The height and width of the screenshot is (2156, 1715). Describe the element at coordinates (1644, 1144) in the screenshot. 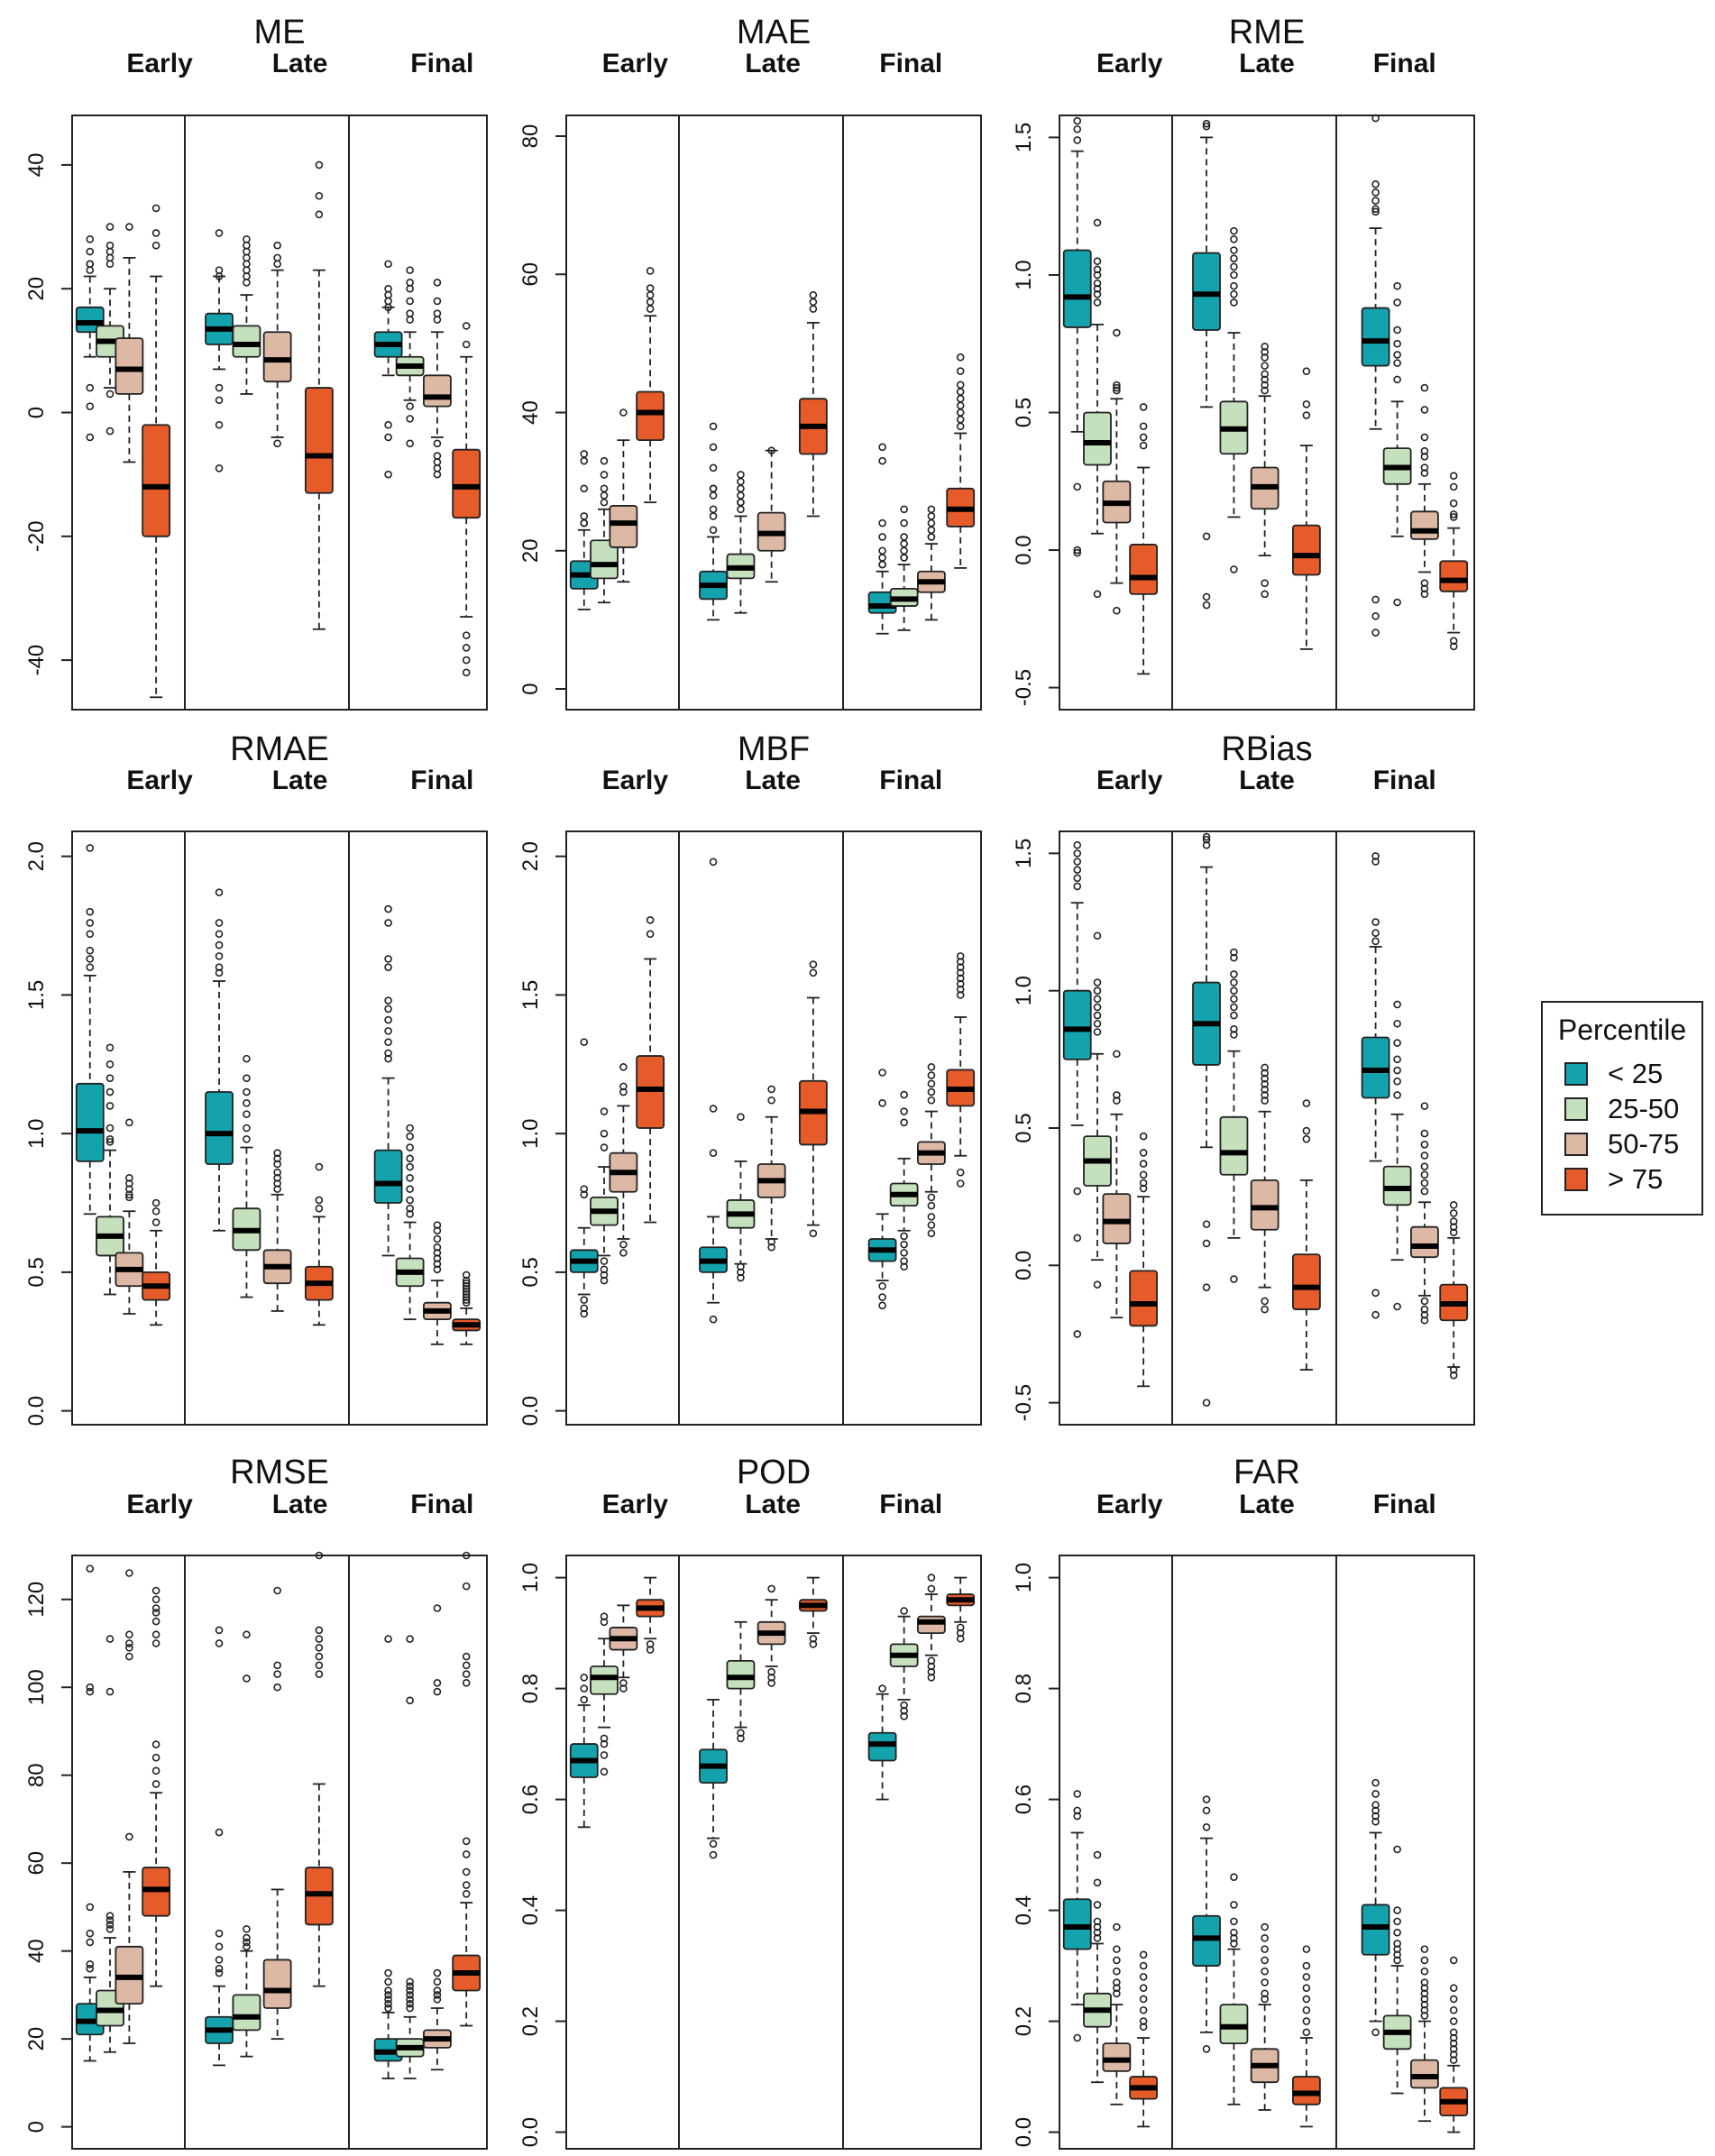

I see `legend-label-50-75: 50-75` at that location.